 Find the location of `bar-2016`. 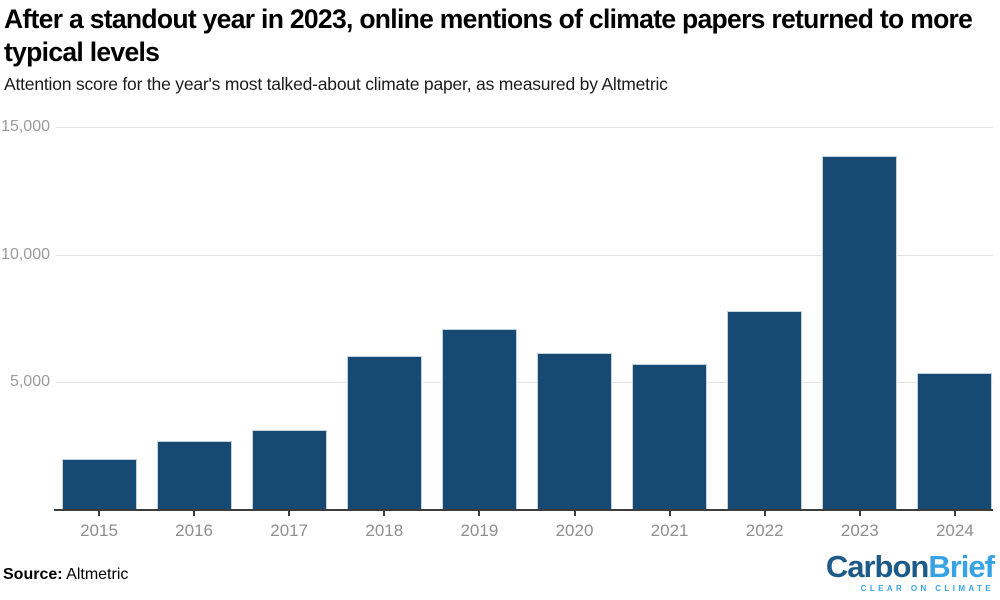

bar-2016 is located at coordinates (194, 475).